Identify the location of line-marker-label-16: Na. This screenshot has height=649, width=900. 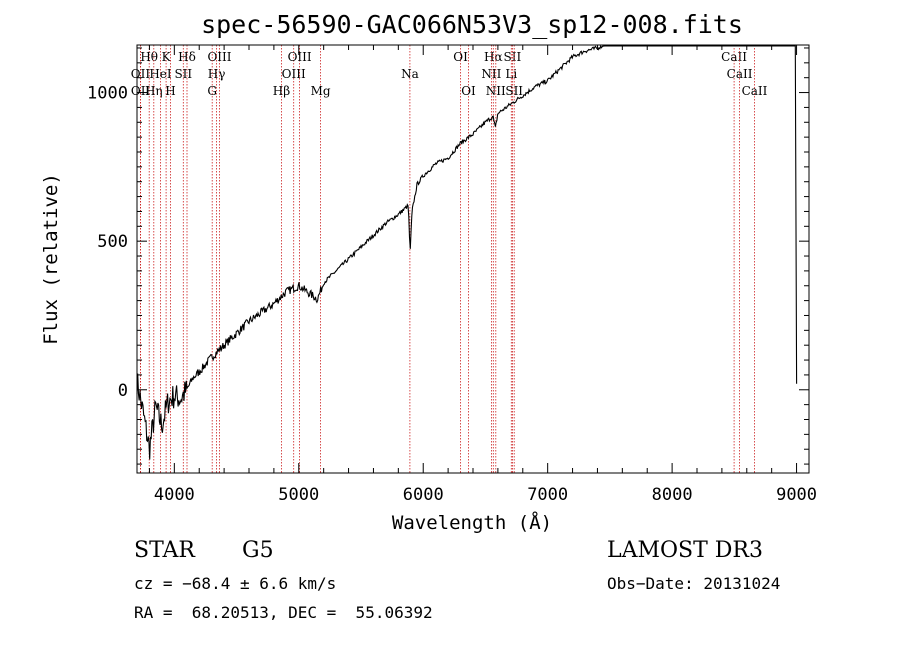
(410, 74).